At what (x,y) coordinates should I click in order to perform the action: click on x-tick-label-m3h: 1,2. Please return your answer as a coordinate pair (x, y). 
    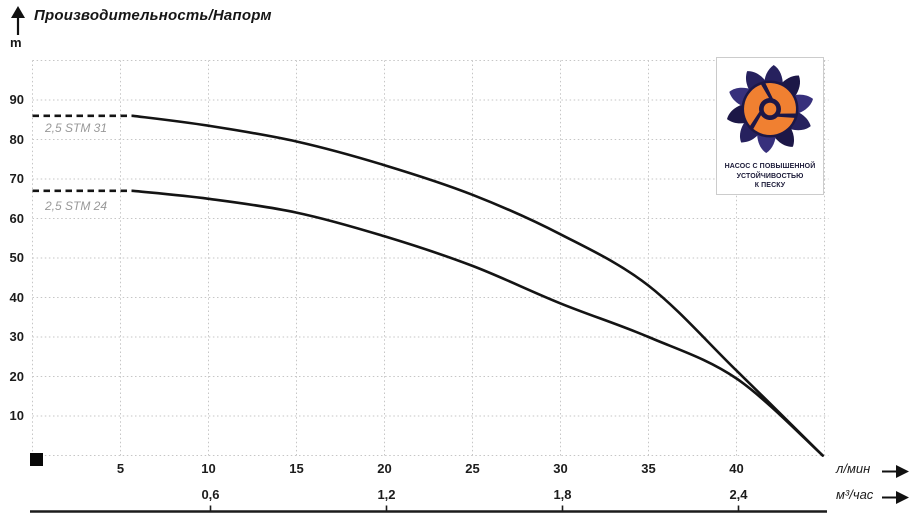
    Looking at the image, I should click on (386, 494).